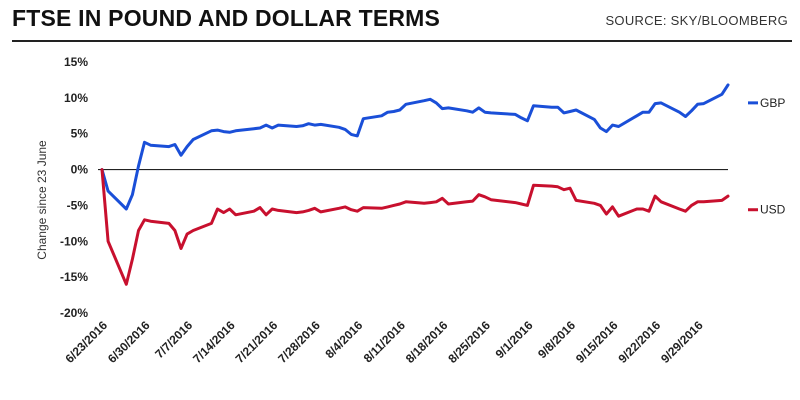  I want to click on y-tick-label: -5%, so click(78, 205).